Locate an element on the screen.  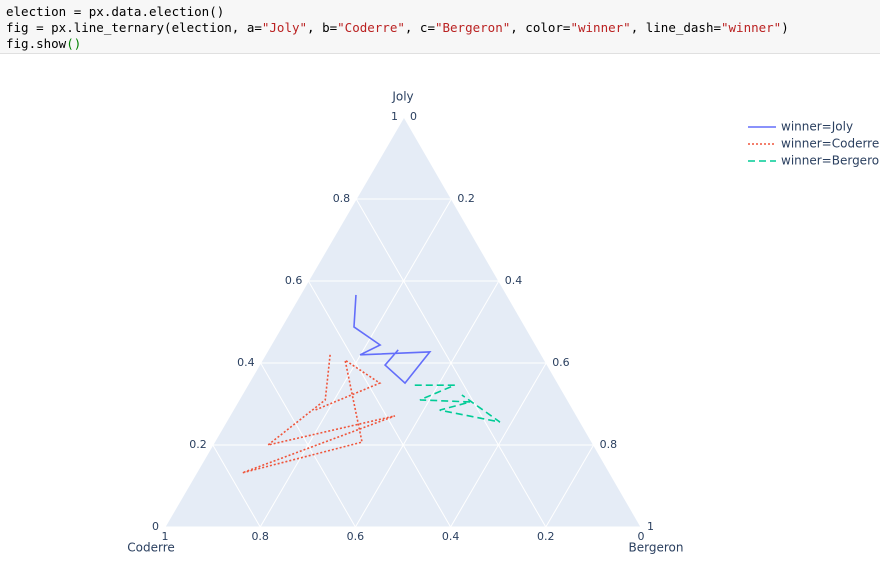
c-tick-label: 0.2 is located at coordinates (466, 198).